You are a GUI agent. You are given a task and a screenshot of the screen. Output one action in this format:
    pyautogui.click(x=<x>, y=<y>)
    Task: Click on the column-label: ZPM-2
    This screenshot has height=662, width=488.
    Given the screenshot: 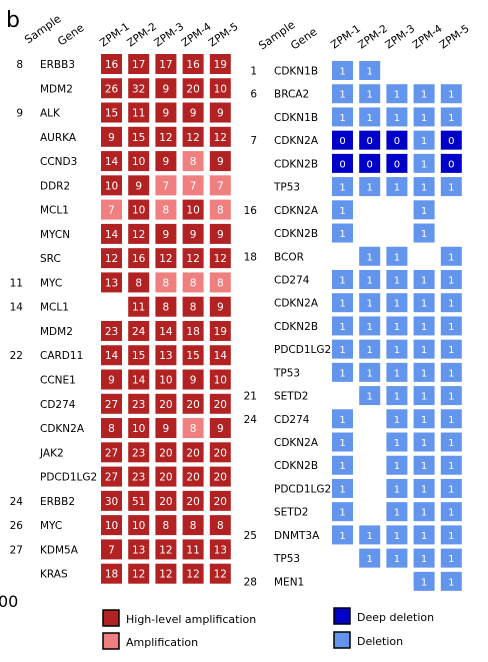 What is the action you would take?
    pyautogui.click(x=142, y=35)
    